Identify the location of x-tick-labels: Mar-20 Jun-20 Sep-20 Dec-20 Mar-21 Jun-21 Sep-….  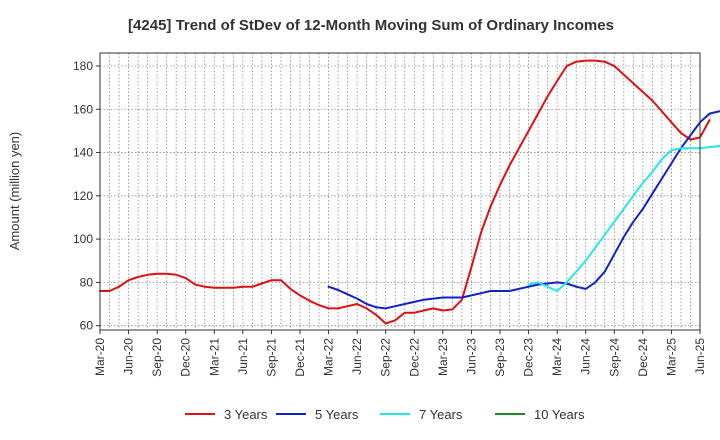
(400, 353).